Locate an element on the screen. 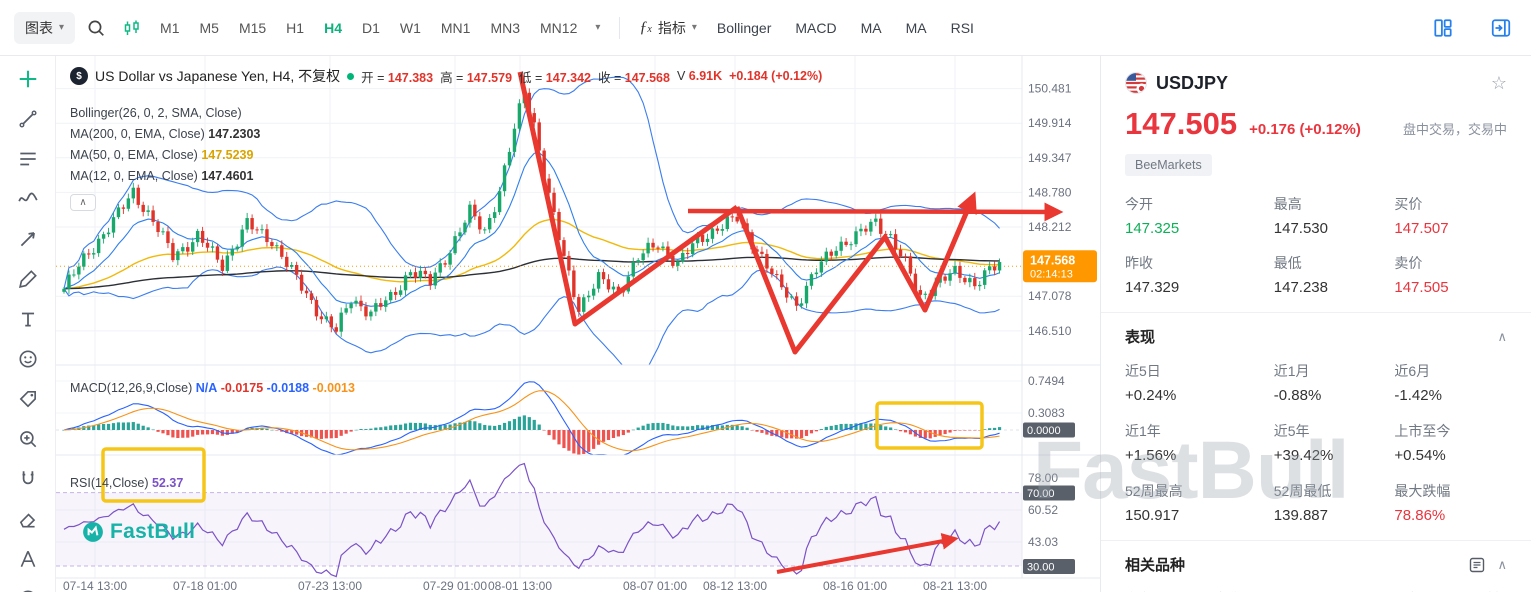 This screenshot has width=1531, height=592. compass-icon is located at coordinates (27, 559).